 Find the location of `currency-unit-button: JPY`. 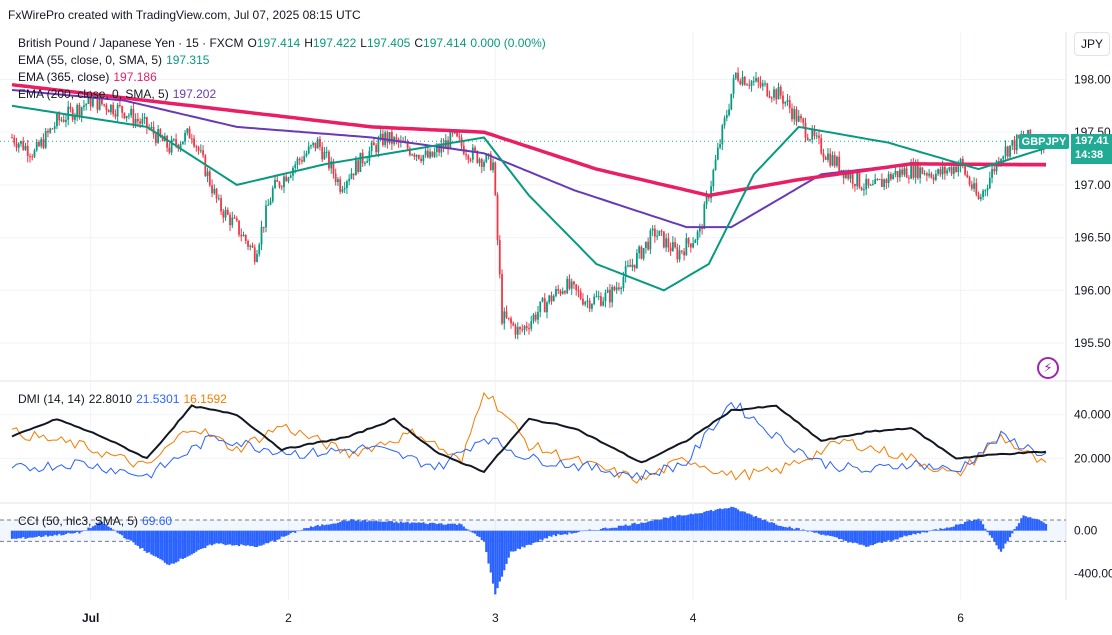

currency-unit-button: JPY is located at coordinates (1092, 44).